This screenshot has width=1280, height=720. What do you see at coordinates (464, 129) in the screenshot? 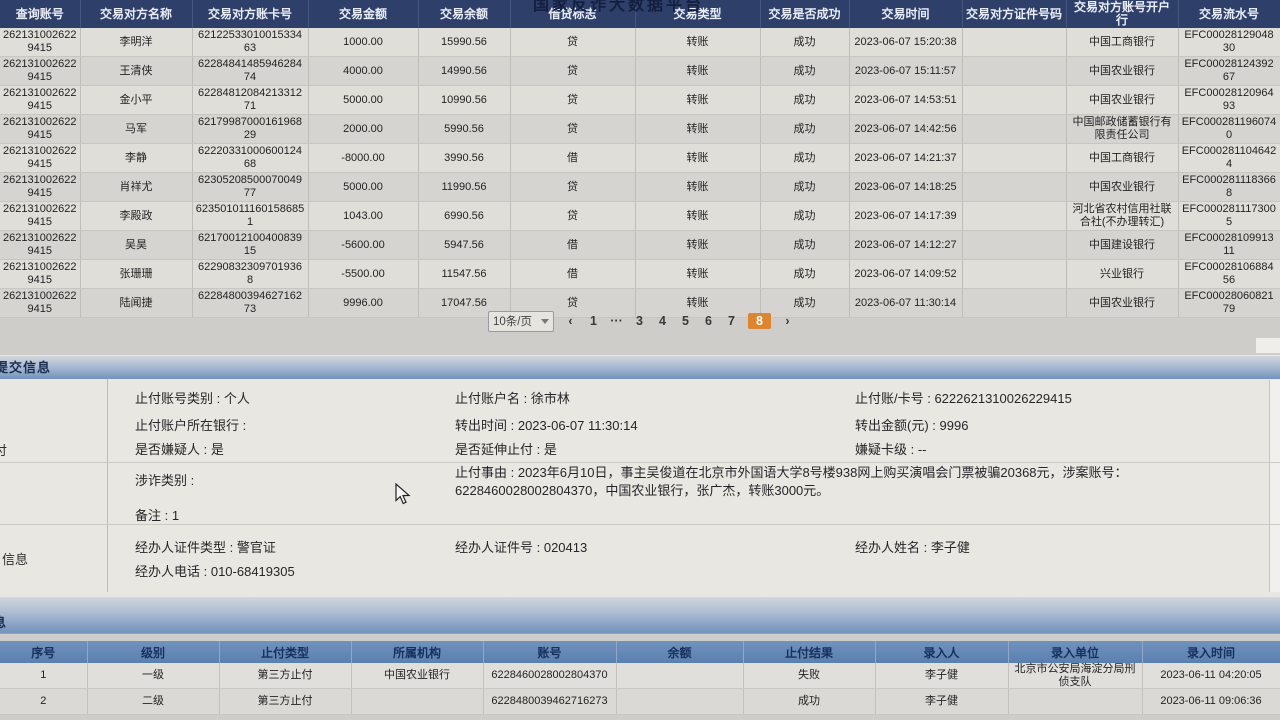
I see `cell-balance: 5990.56` at bounding box center [464, 129].